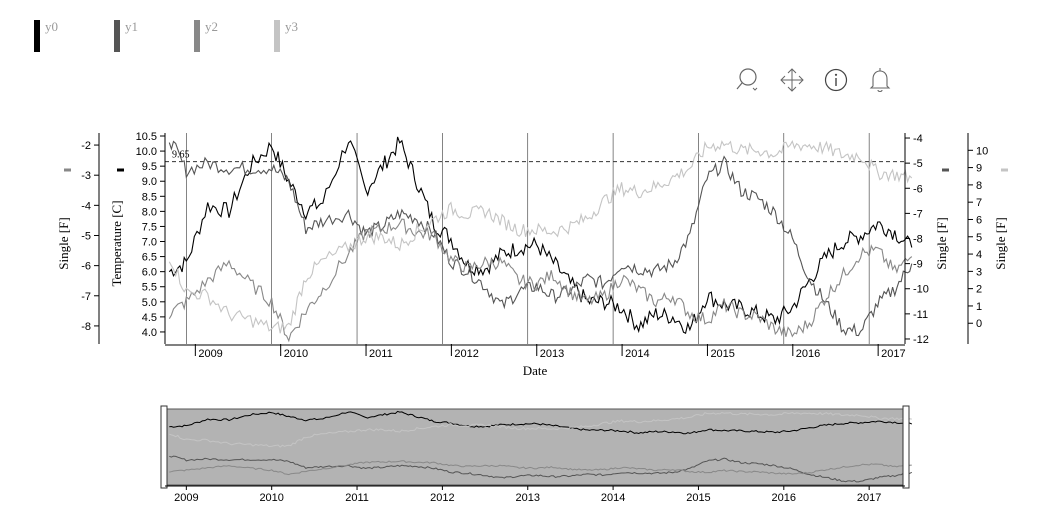 This screenshot has width=1051, height=515. Describe the element at coordinates (357, 498) in the screenshot. I see `navigator-tick-label: 2011` at that location.